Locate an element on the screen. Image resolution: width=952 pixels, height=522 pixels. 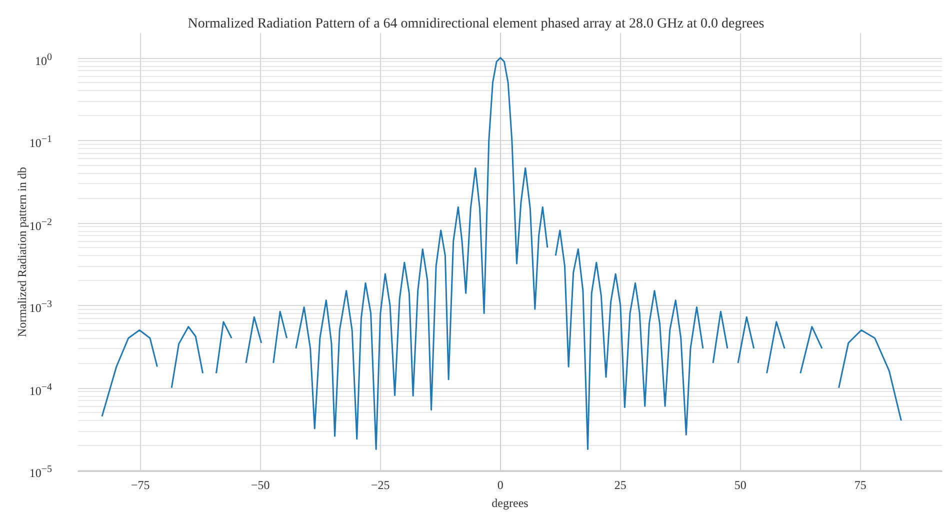
y-tick-label: 10$^{−4}$ is located at coordinates (40, 389).